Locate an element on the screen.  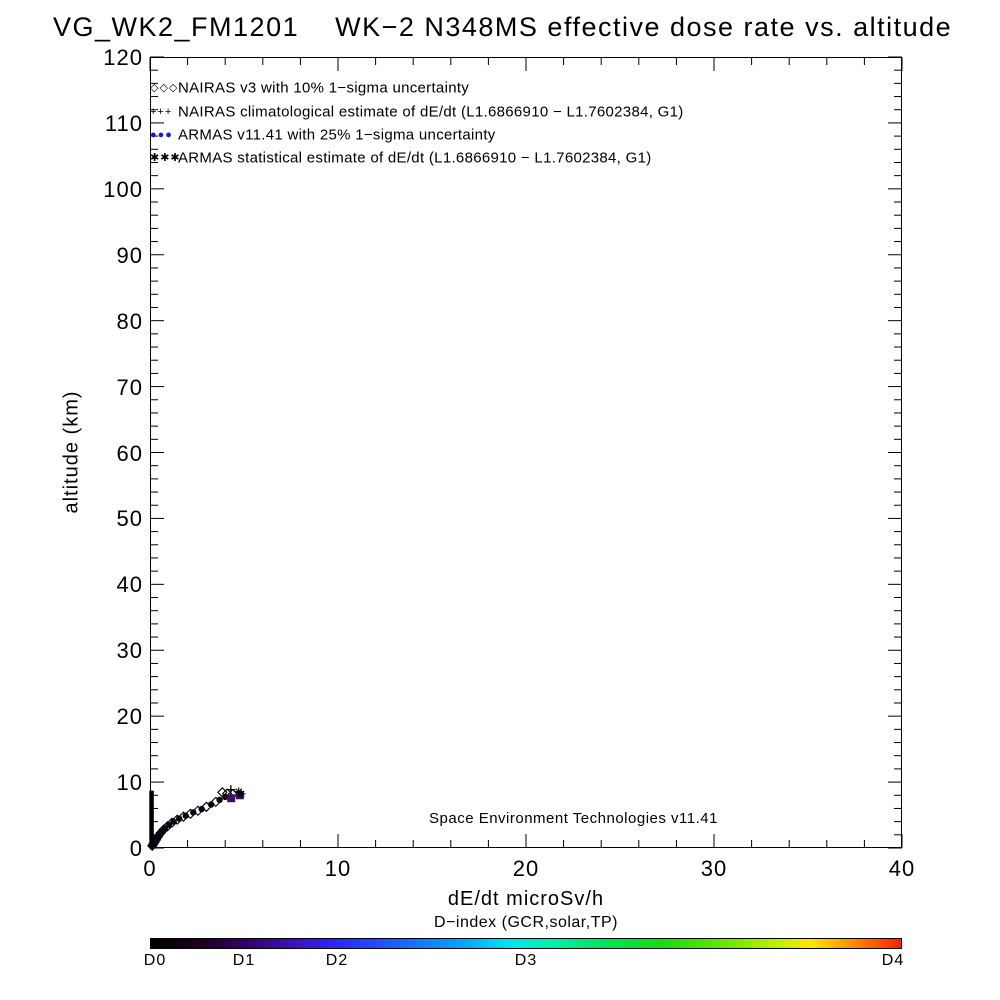
plus-marker-icon: +++ is located at coordinates (161, 111).